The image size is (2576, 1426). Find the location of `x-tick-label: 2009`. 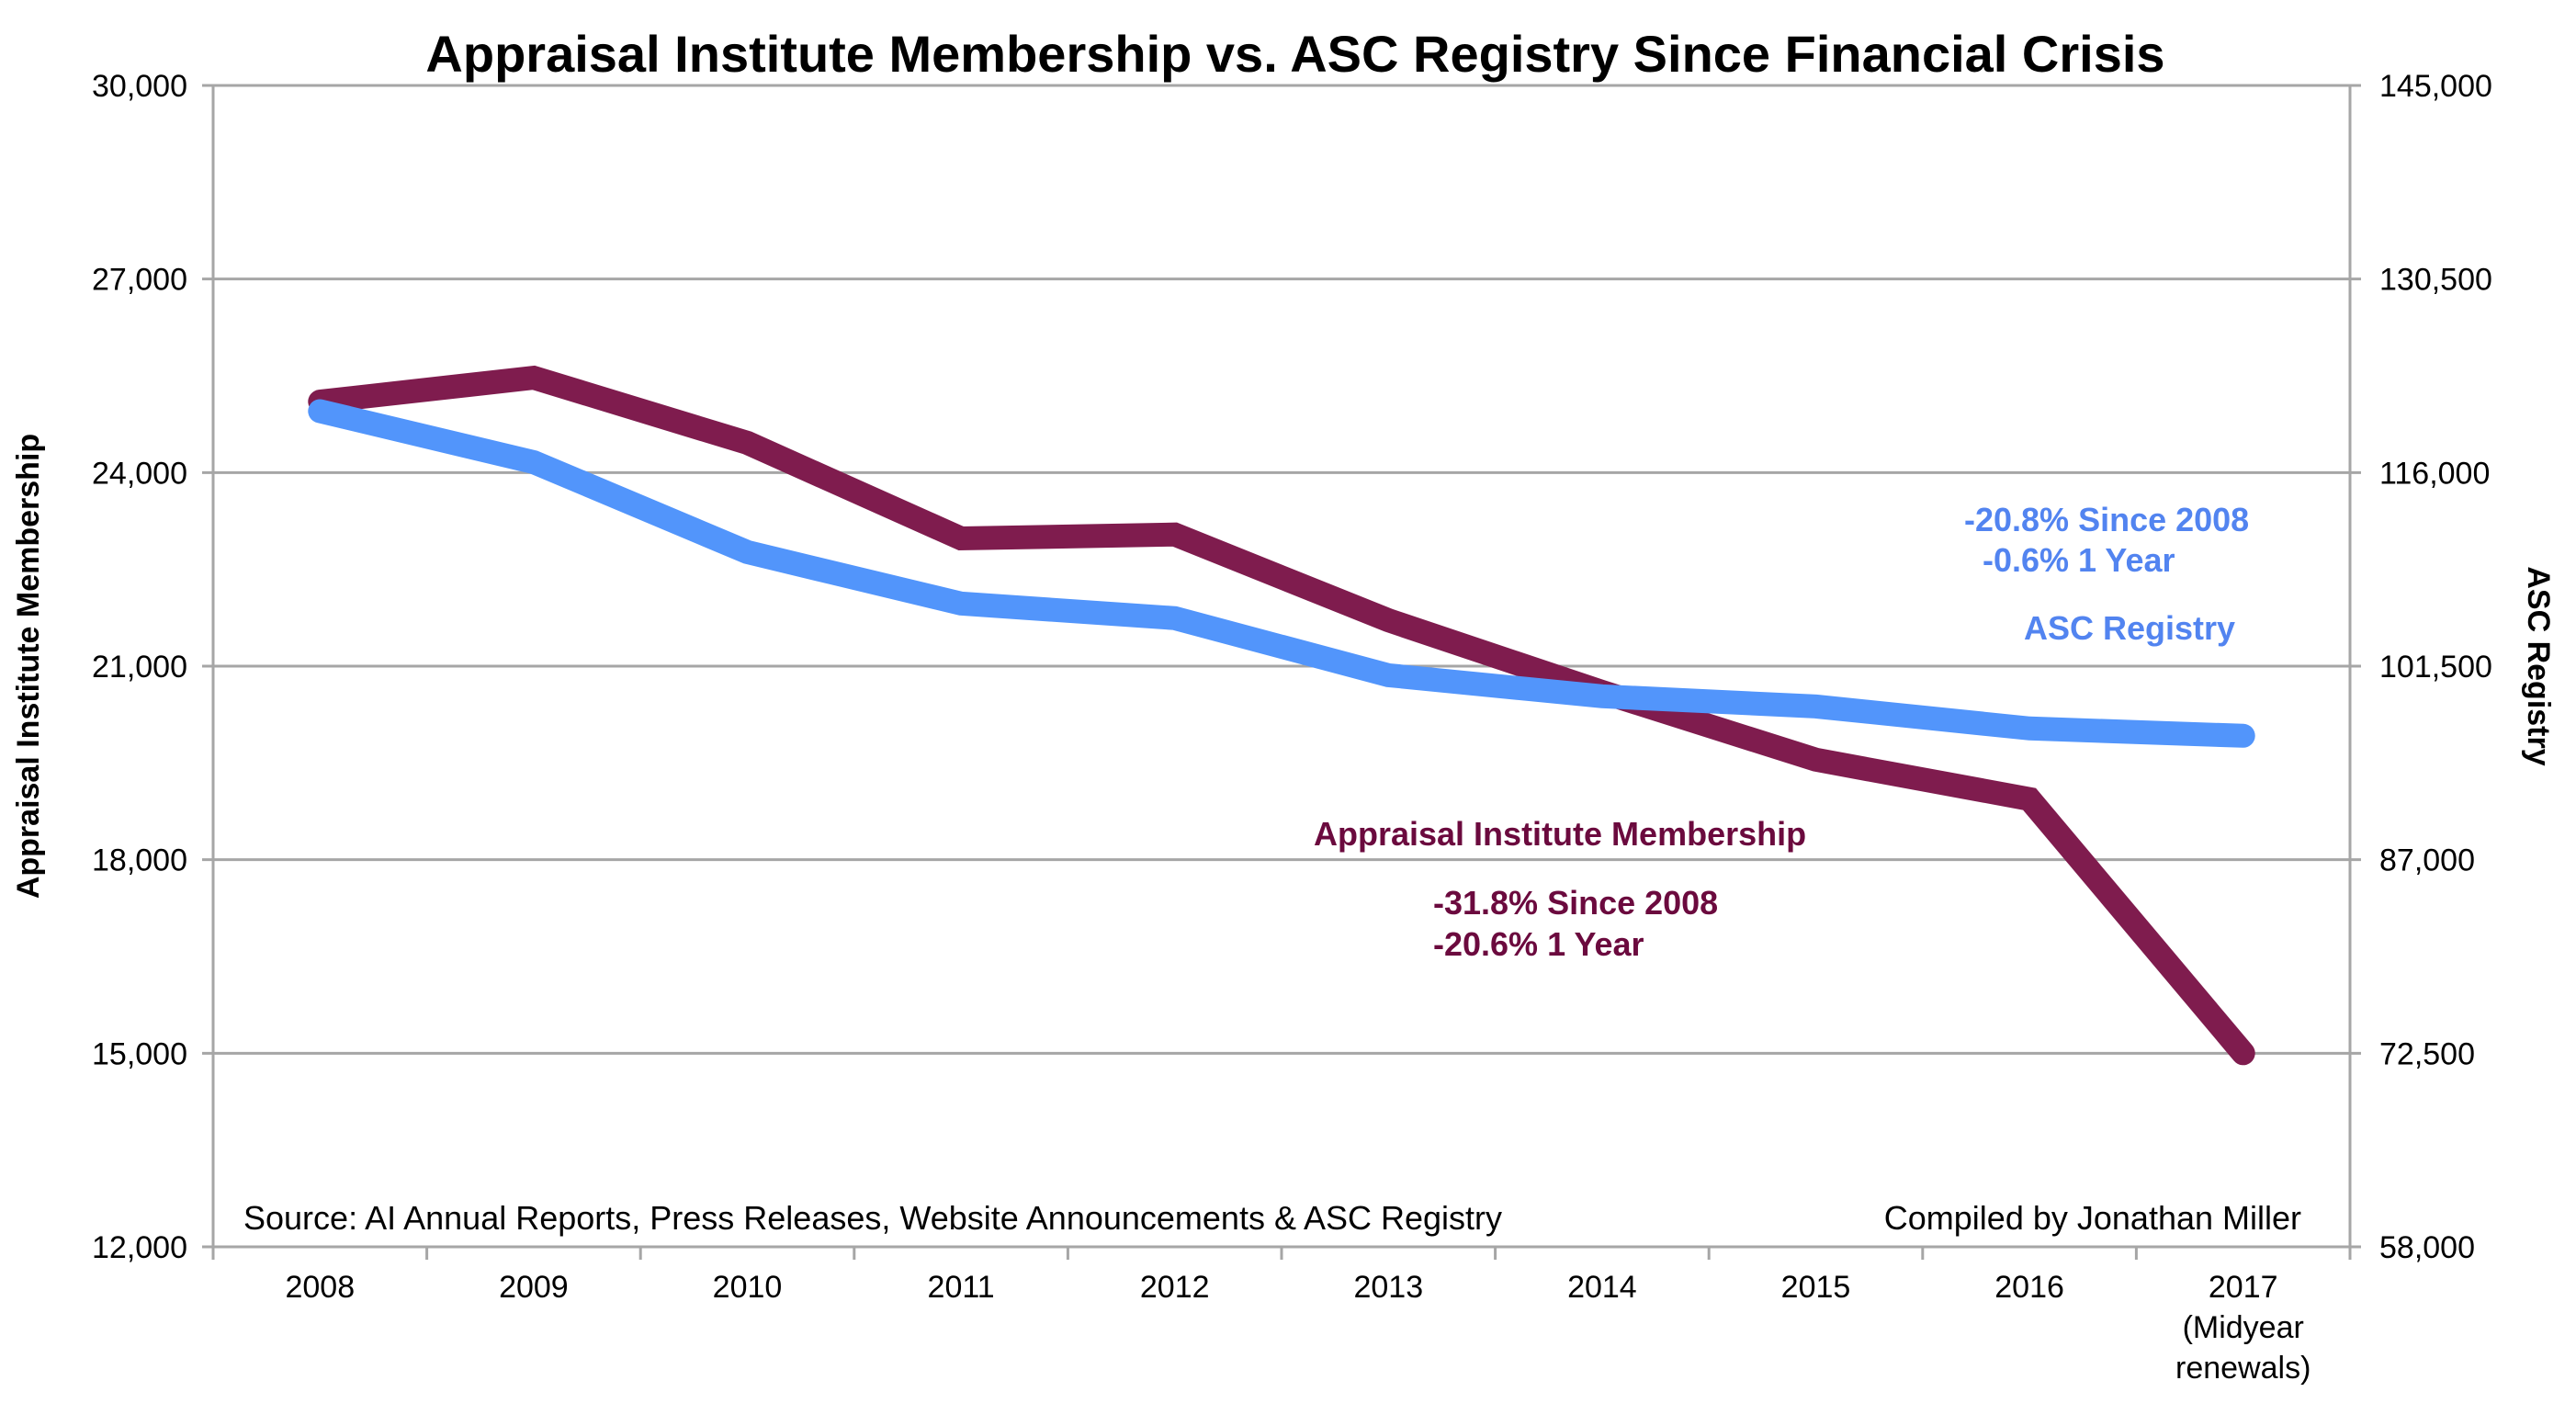

x-tick-label: 2009 is located at coordinates (534, 1287).